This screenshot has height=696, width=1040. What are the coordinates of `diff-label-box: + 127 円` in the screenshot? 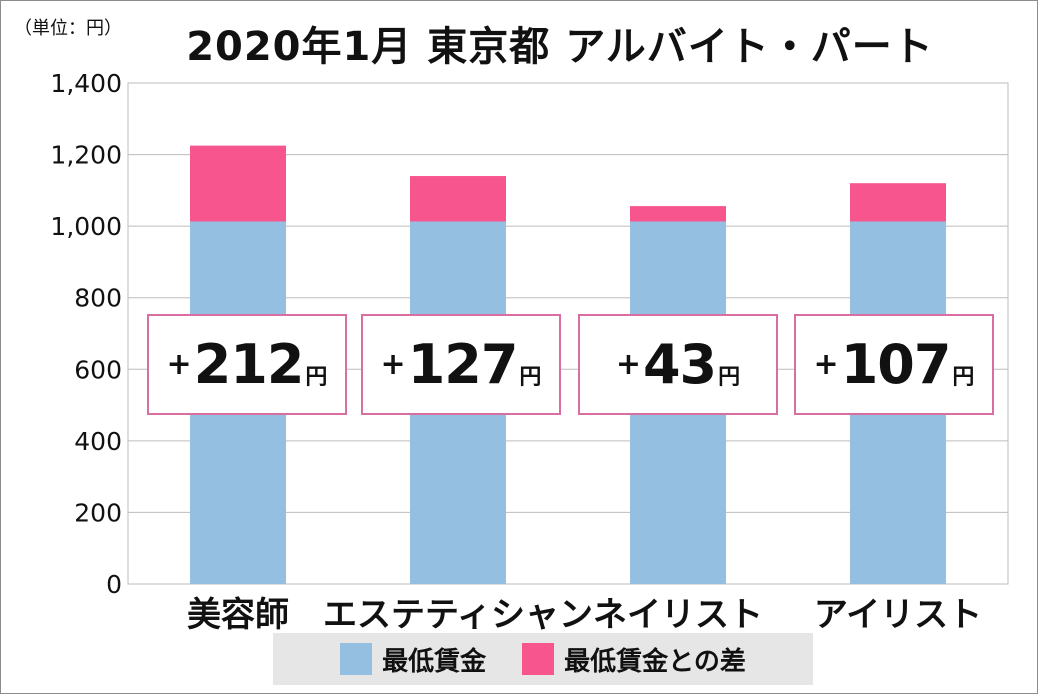 It's located at (461, 364).